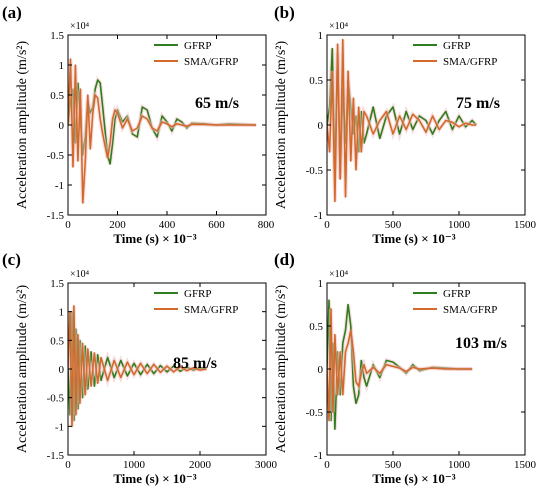 This screenshot has width=550, height=490. I want to click on panel-label: (a), so click(12, 12).